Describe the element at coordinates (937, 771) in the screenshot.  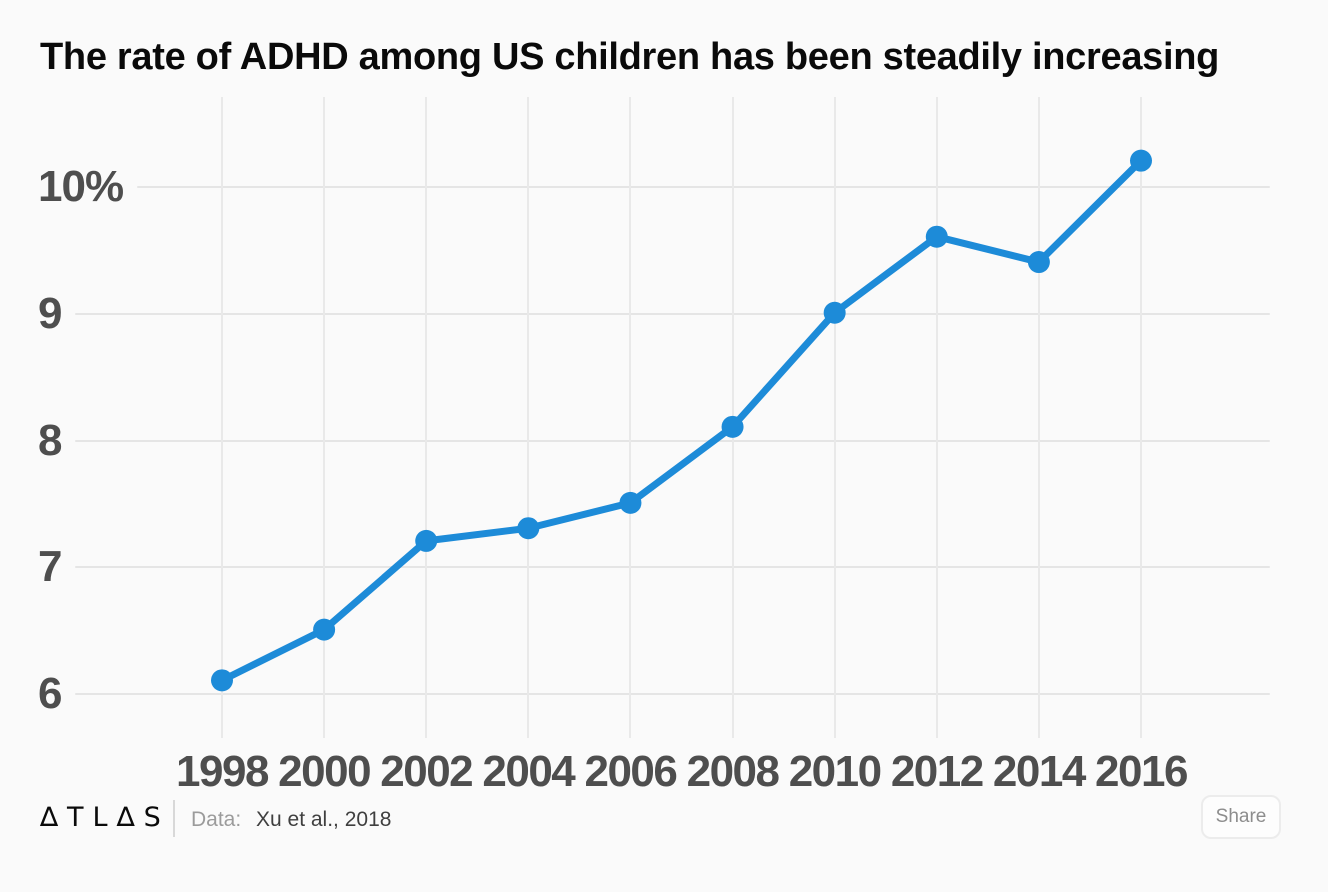
I see `x-axis-tick-label-2012: 2012` at that location.